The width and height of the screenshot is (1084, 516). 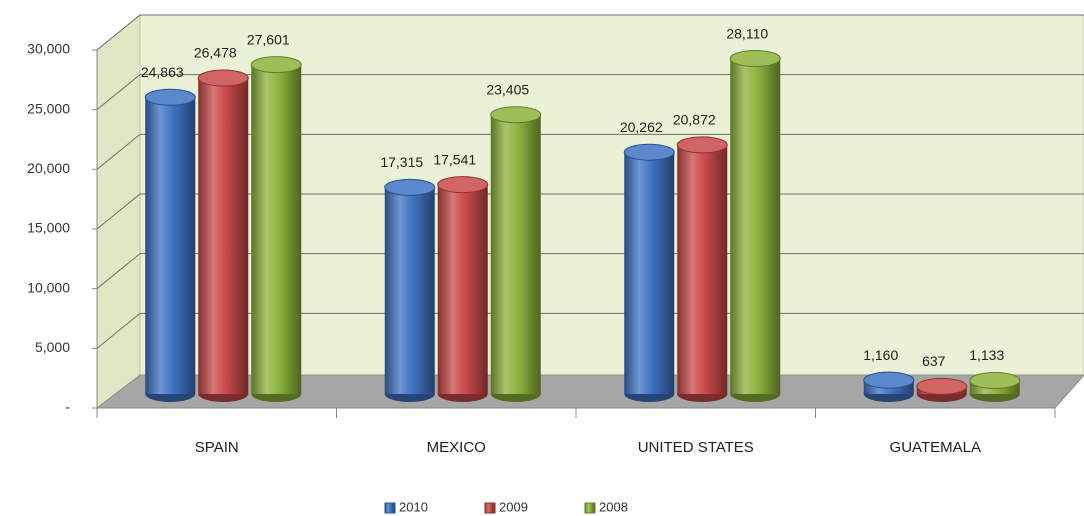 I want to click on grid-line, so click(x=590, y=32).